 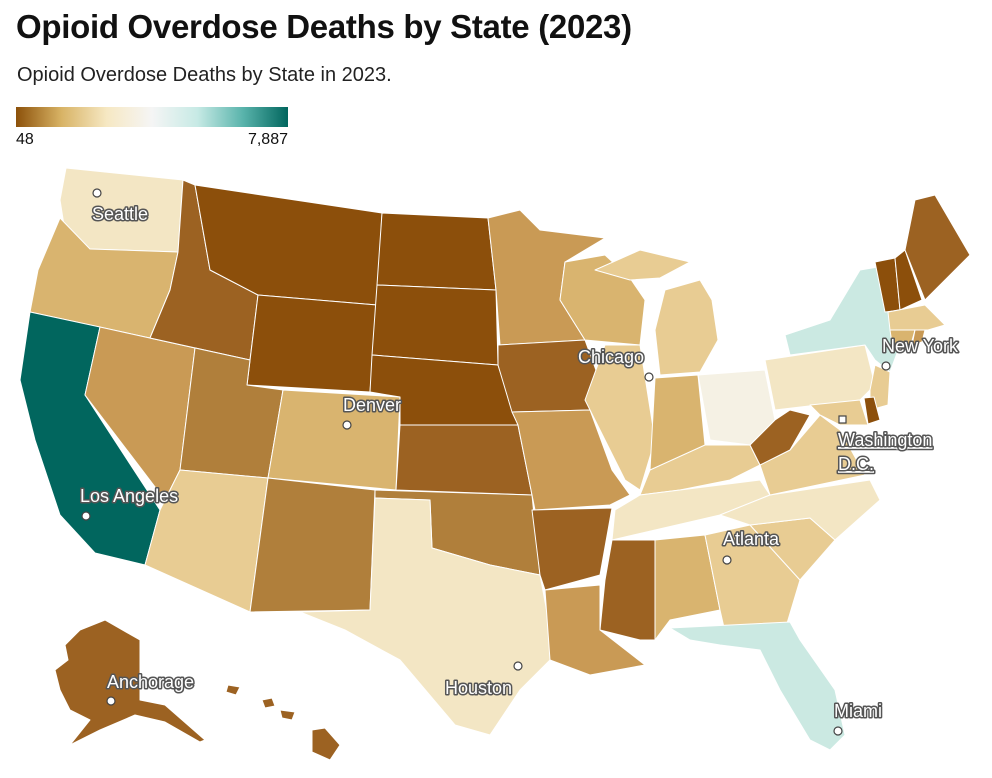 I want to click on color-legend: 48 7,887, so click(x=152, y=128).